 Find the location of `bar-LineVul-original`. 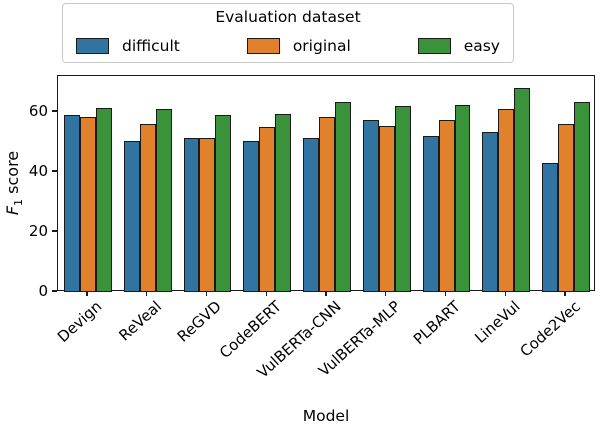

bar-LineVul-original is located at coordinates (506, 200).